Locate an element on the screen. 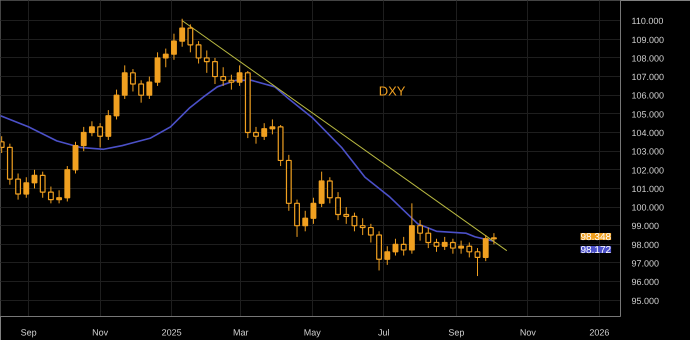  x-tick-label: Mar is located at coordinates (241, 333).